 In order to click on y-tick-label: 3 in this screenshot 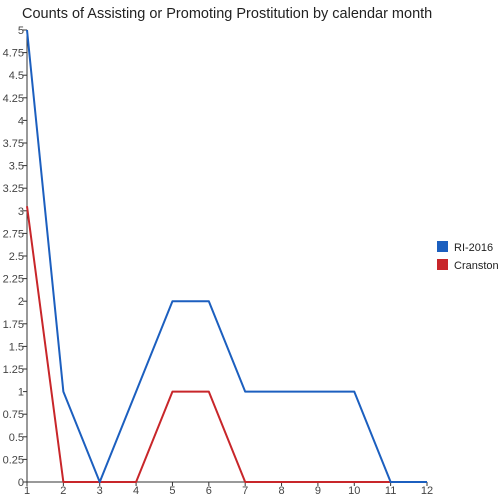, I will do `click(21, 212)`.